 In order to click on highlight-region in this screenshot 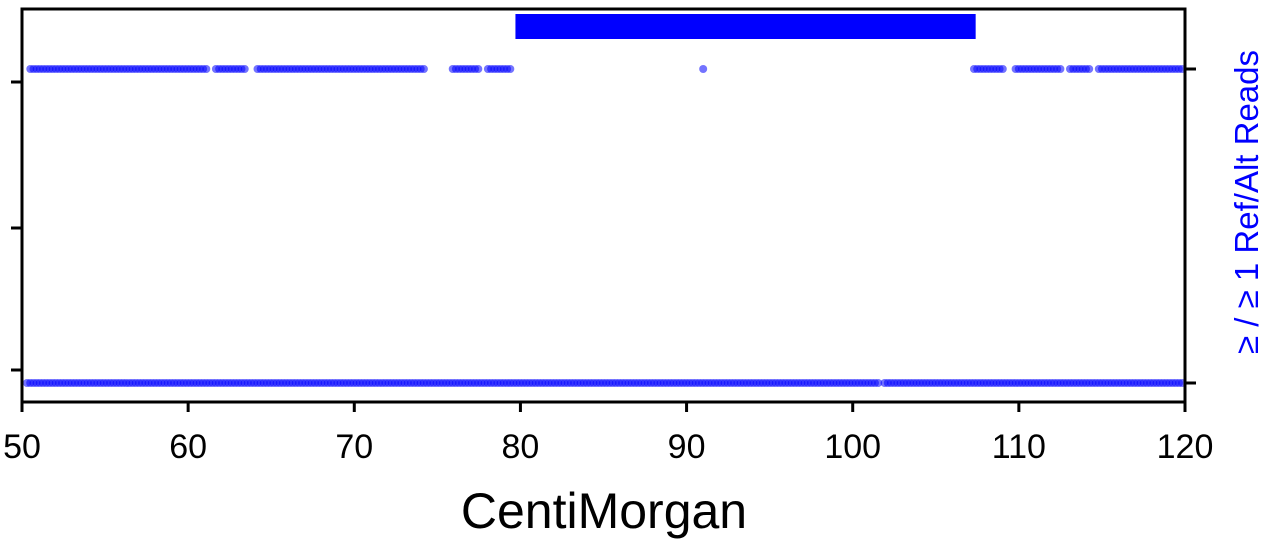, I will do `click(745, 26)`.